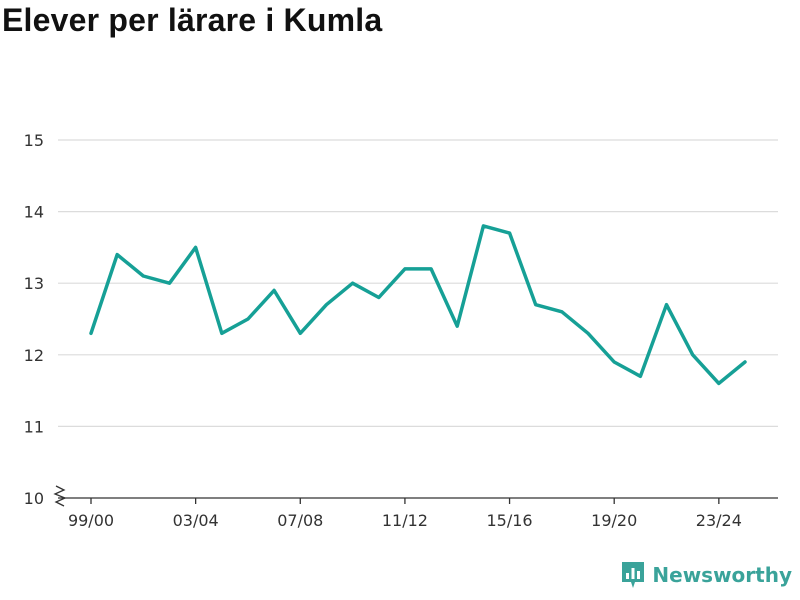  Describe the element at coordinates (633, 575) in the screenshot. I see `newsworthy-logo-icon` at that location.